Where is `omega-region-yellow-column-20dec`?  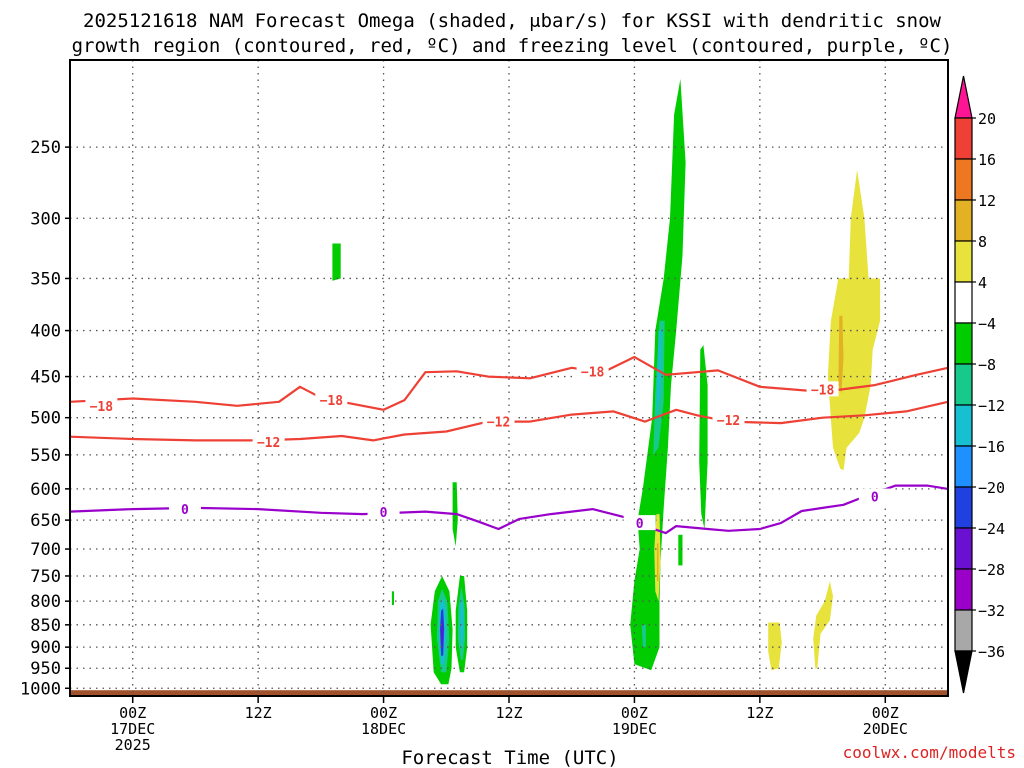
omega-region-yellow-column-20dec is located at coordinates (854, 320).